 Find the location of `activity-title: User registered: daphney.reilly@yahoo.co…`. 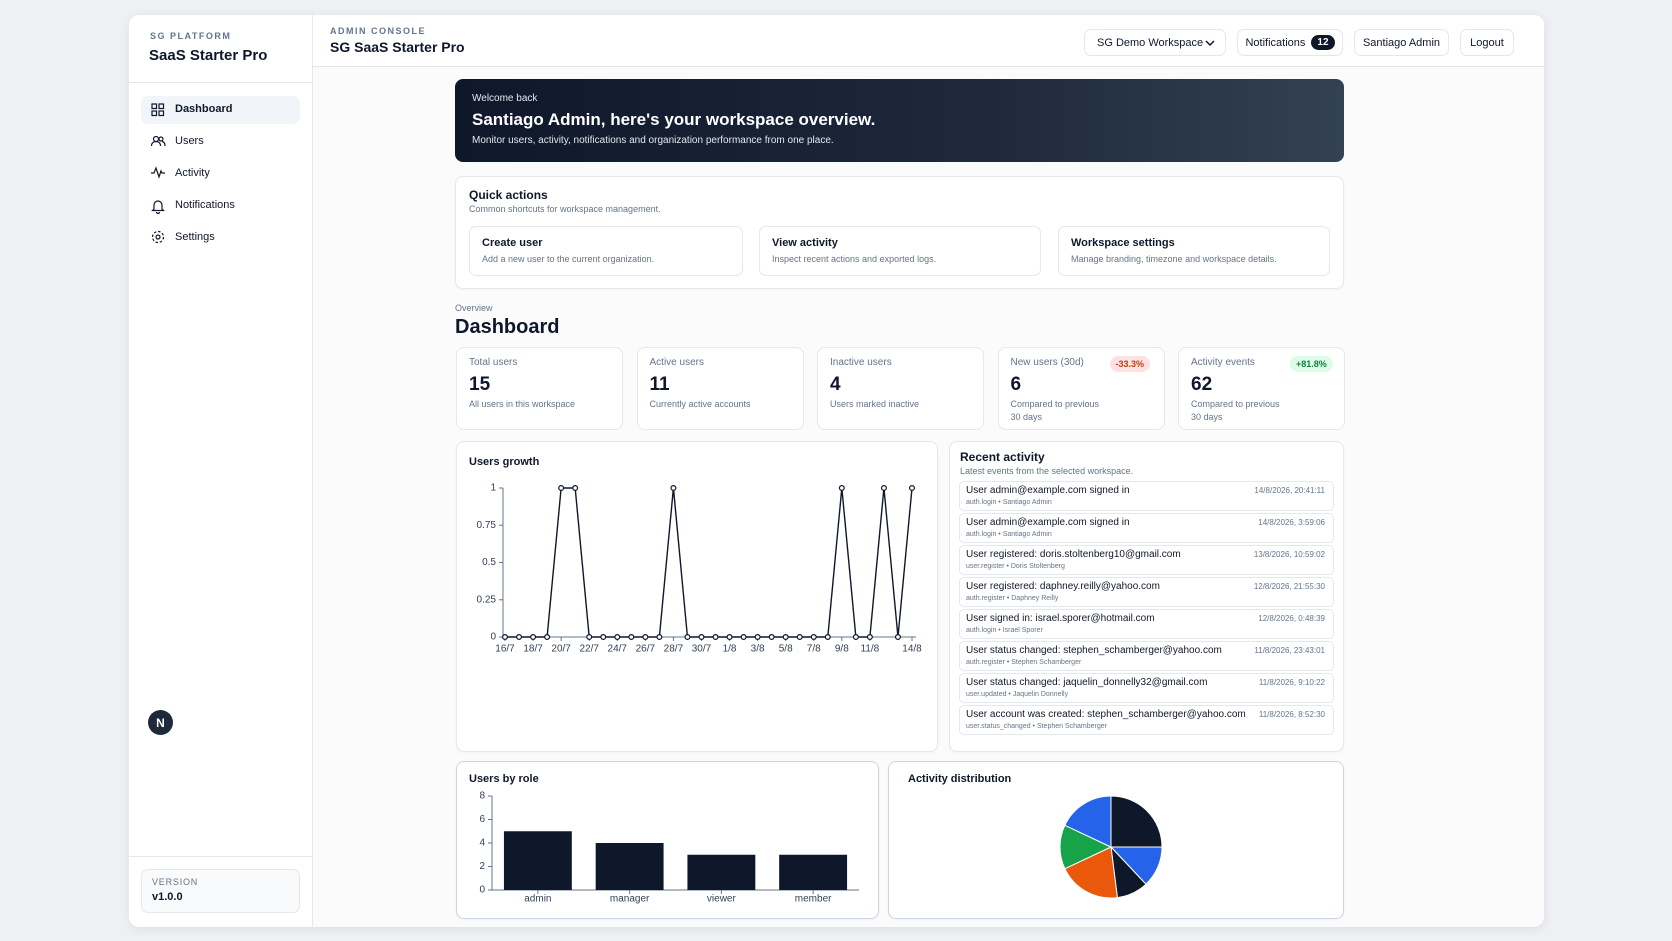

activity-title: User registered: daphney.reilly@yahoo.co… is located at coordinates (1063, 586).